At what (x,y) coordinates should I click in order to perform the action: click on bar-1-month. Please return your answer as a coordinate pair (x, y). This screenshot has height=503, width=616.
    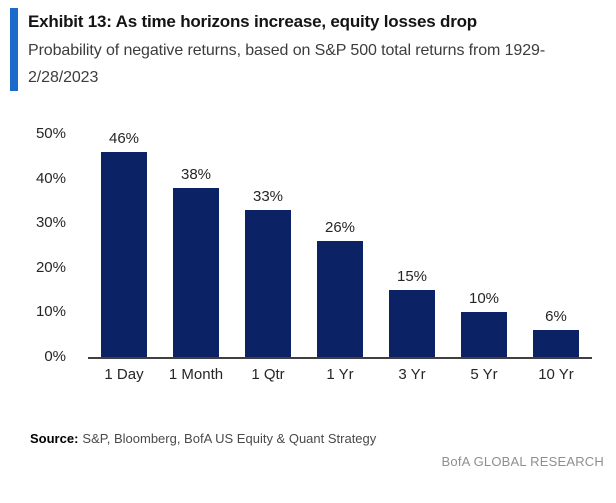
    Looking at the image, I should click on (196, 272).